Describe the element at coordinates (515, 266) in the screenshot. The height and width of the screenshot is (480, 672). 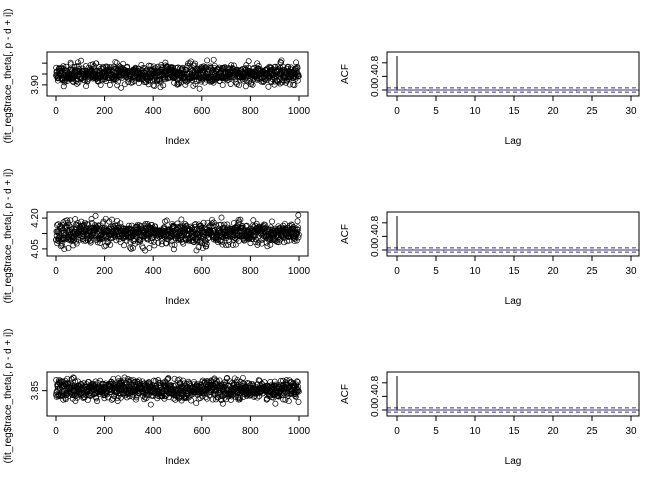
I see `x-axis: 0 5 10 15 20 25 30` at that location.